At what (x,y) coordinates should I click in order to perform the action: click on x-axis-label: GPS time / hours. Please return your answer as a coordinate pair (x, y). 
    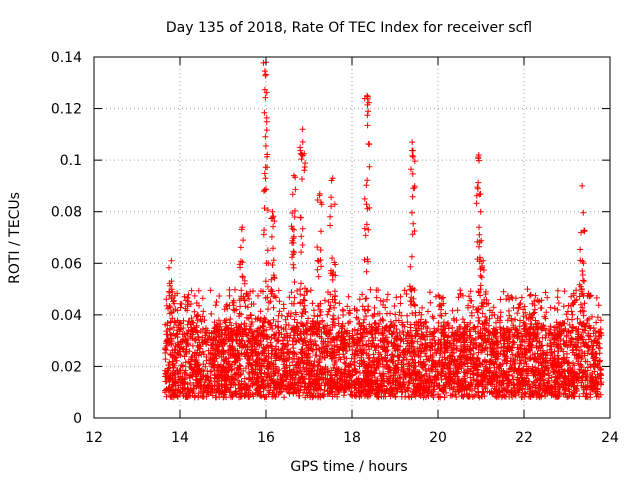
    Looking at the image, I should click on (348, 467).